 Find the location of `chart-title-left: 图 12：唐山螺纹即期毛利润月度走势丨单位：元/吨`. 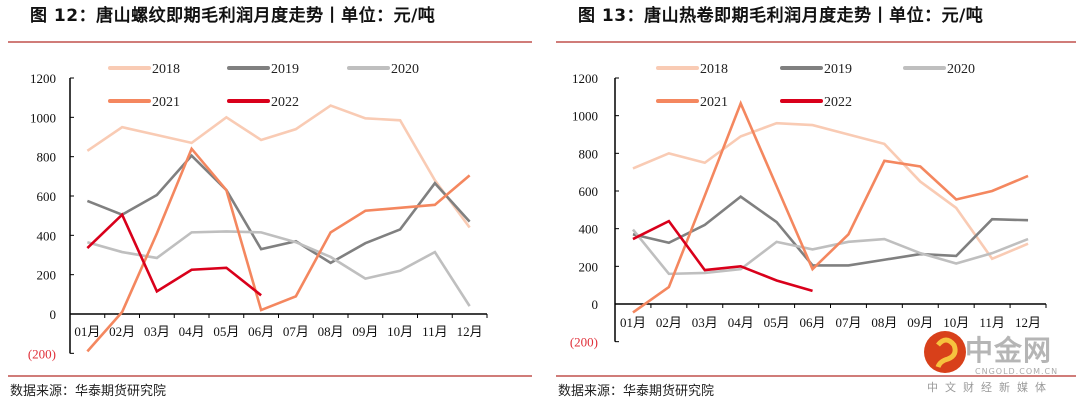

chart-title-left: 图 12：唐山螺纹即期毛利润月度走势丨单位：元/吨 is located at coordinates (233, 16).